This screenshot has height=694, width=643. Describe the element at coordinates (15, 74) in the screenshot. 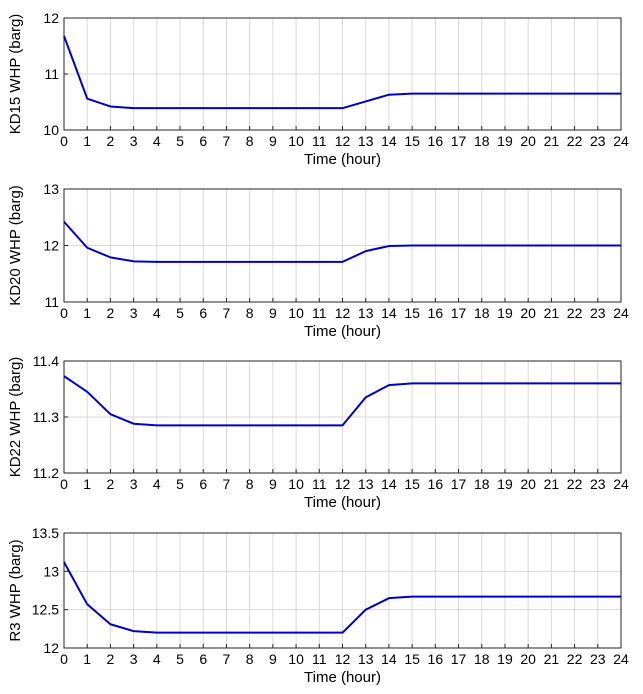

I see `y-axis-label: KD15 WHP (barg)` at that location.